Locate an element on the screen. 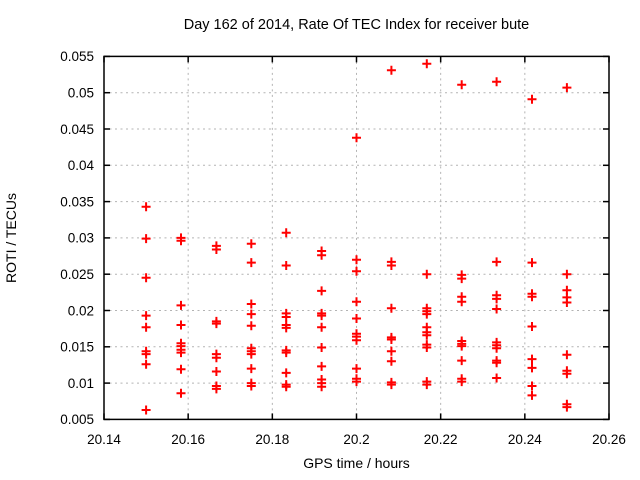  y-axis-label: ROTI / TECUs is located at coordinates (11, 238).